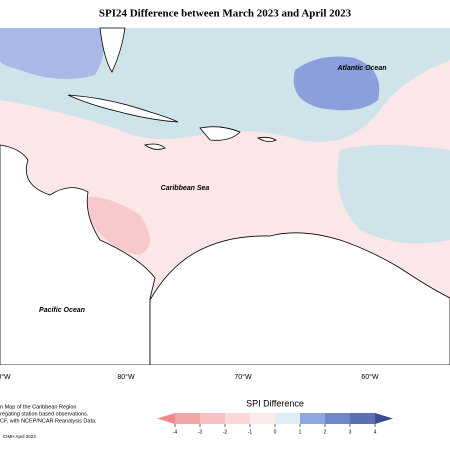  What do you see at coordinates (62, 310) in the screenshot?
I see `ocean-label: Pacific Ocean` at bounding box center [62, 310].